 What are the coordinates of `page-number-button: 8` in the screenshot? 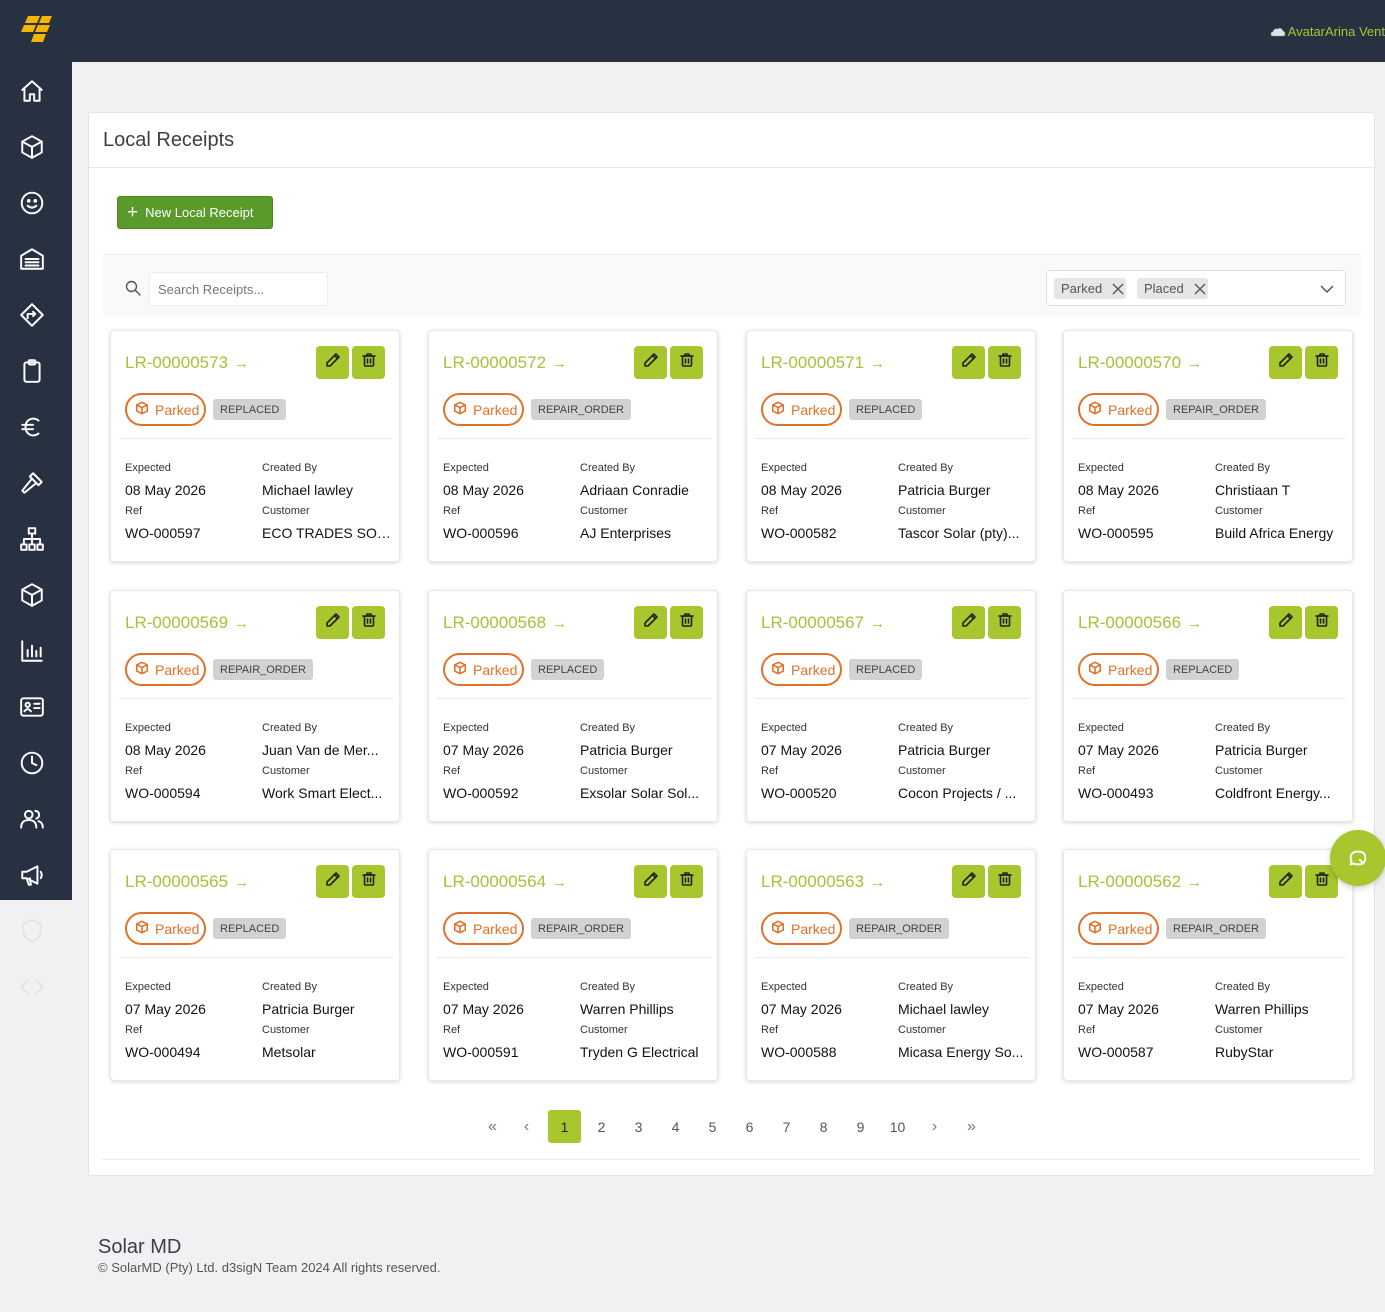 It's located at (823, 1126).